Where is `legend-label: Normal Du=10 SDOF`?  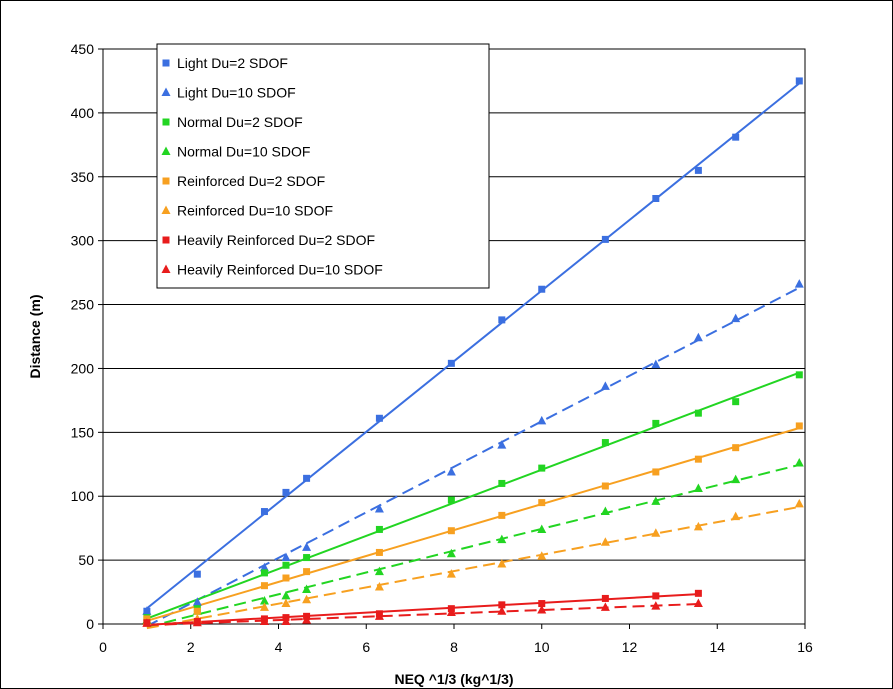 legend-label: Normal Du=10 SDOF is located at coordinates (243, 152).